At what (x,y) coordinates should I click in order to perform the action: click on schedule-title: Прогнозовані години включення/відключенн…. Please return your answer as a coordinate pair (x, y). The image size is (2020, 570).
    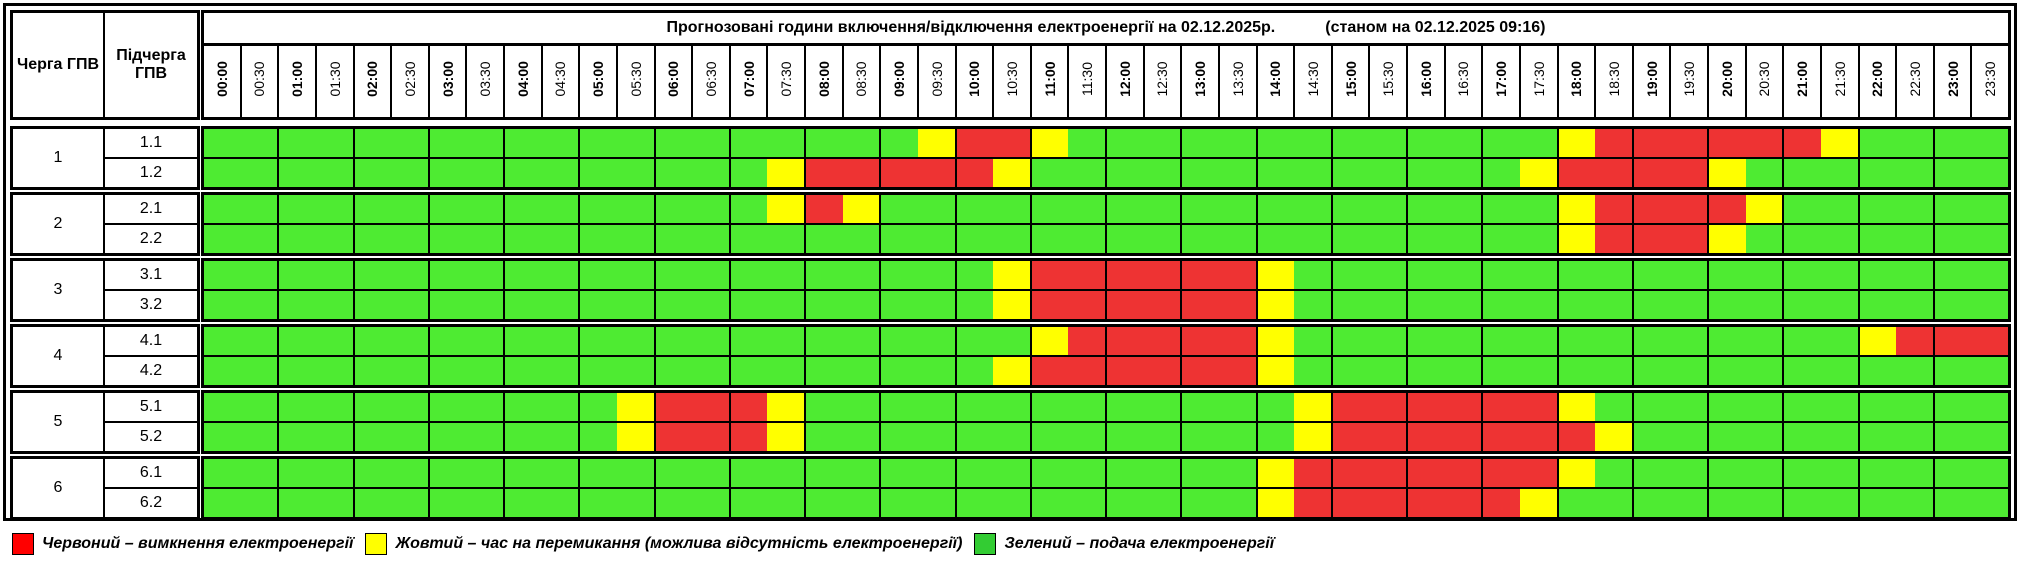
    Looking at the image, I should click on (1106, 29).